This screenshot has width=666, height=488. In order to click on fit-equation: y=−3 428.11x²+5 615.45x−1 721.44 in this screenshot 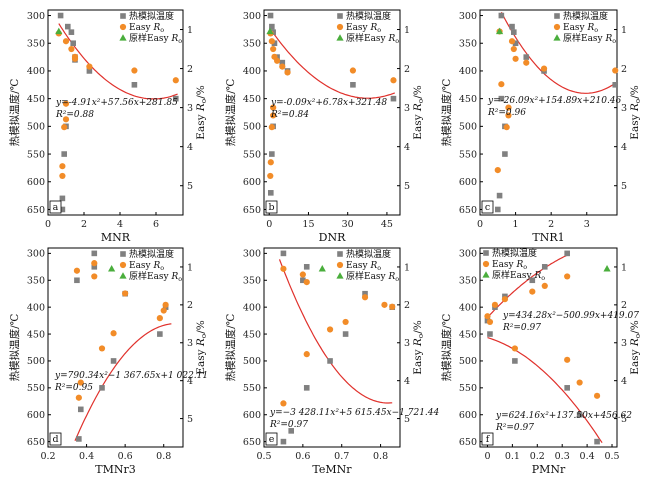, I will do `click(354, 413)`.